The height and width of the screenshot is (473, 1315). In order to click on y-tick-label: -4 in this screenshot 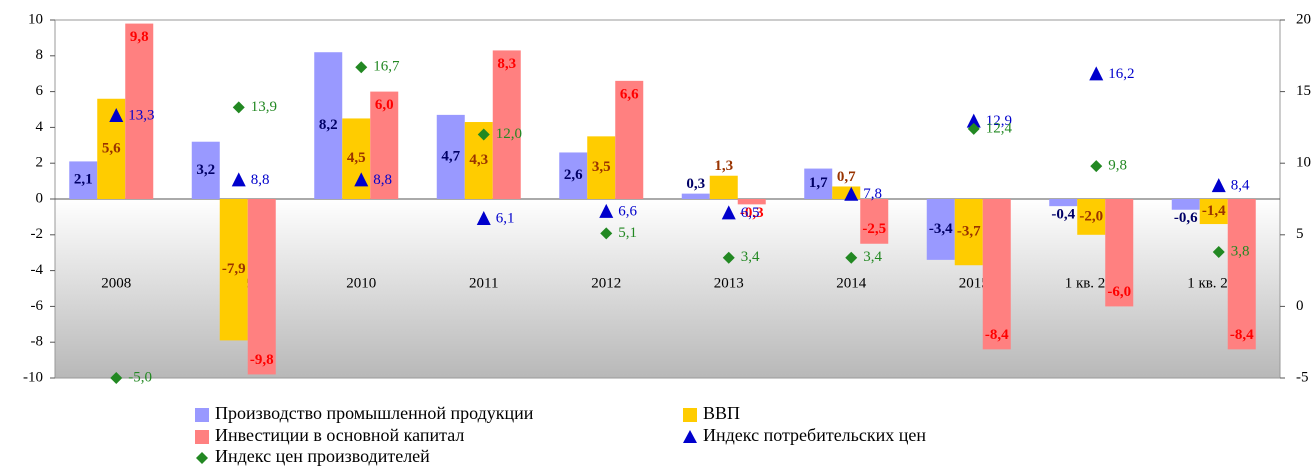, I will do `click(37, 270)`.